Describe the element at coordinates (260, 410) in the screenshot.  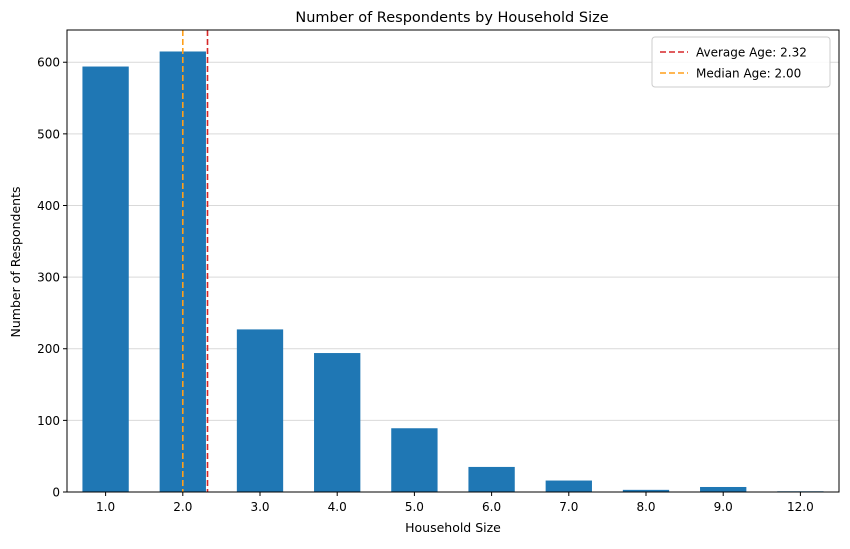
I see `bar-3.0` at that location.